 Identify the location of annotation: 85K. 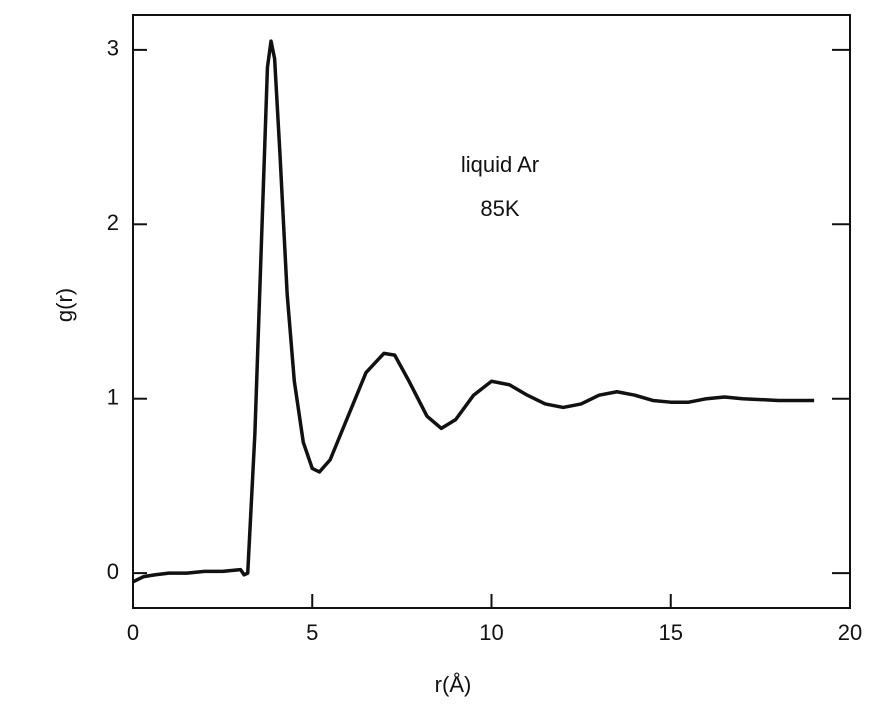
(499, 208).